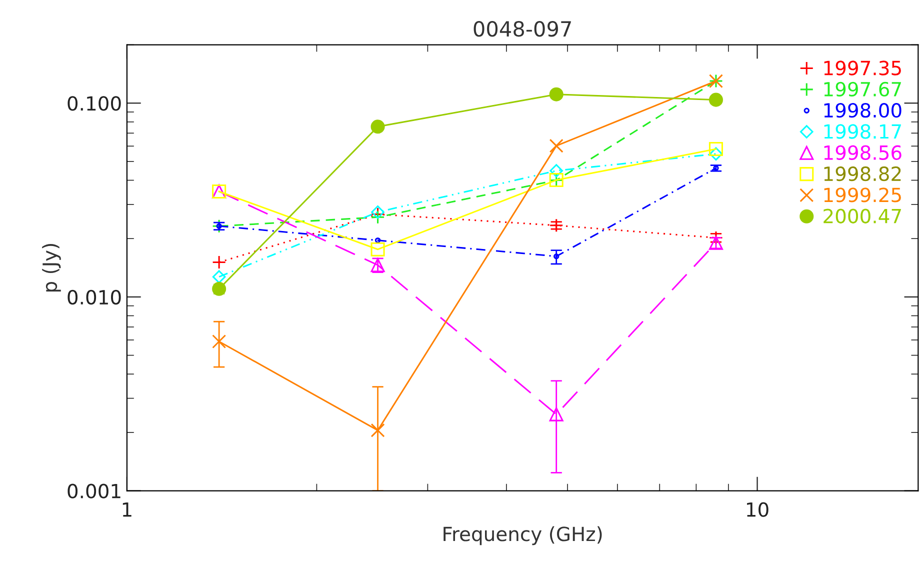  What do you see at coordinates (862, 195) in the screenshot?
I see `legend-label: 1999.25` at bounding box center [862, 195].